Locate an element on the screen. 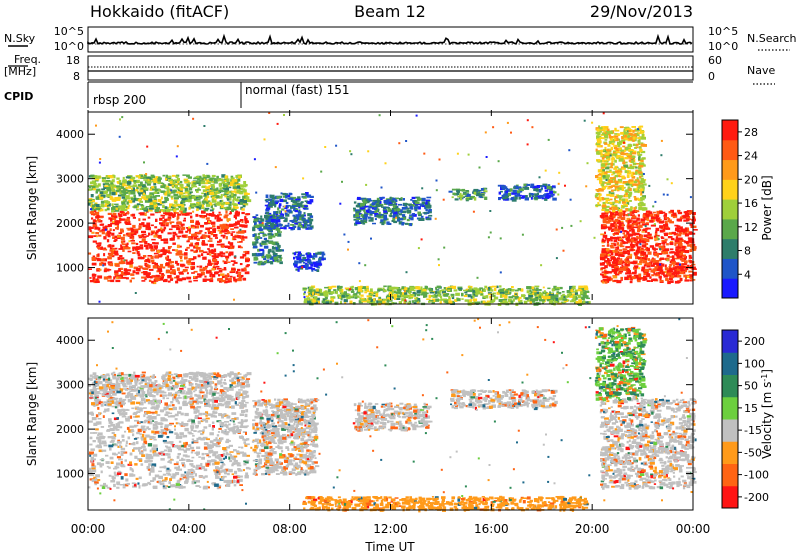 Image resolution: width=800 pixels, height=554 pixels. nsearch-label: N.Search is located at coordinates (772, 38).